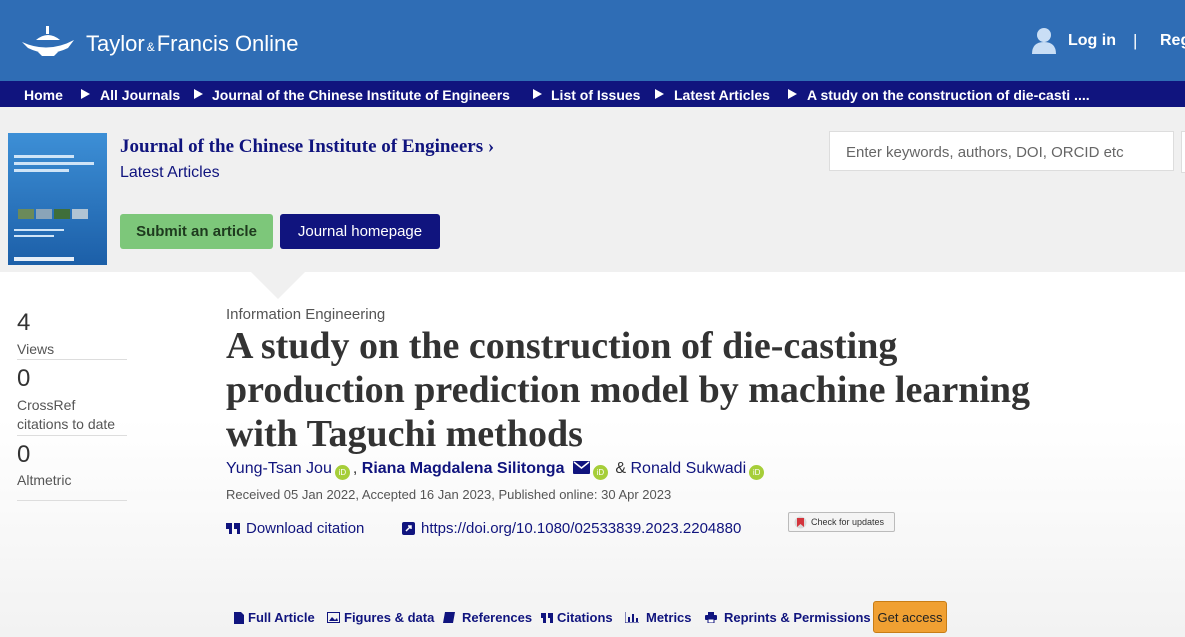 Image resolution: width=1185 pixels, height=637 pixels. What do you see at coordinates (722, 95) in the screenshot?
I see `breadcrumb-item: Latest Articles` at bounding box center [722, 95].